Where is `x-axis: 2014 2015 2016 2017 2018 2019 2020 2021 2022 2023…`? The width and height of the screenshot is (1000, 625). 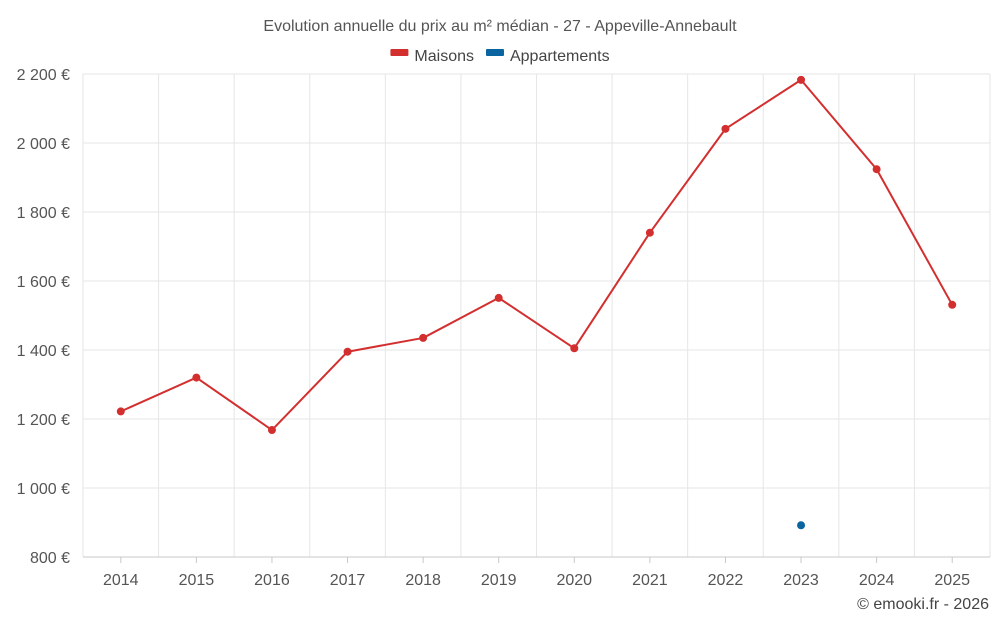
x-axis: 2014 2015 2016 2017 2018 2019 2020 2021 2022 2023… is located at coordinates (536, 572).